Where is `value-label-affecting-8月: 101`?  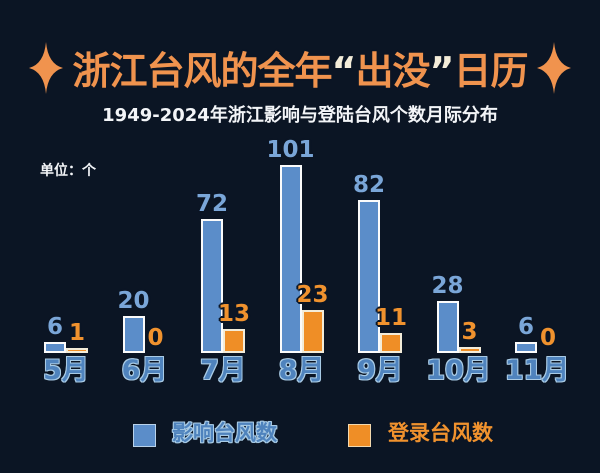
value-label-affecting-8月: 101 is located at coordinates (290, 150).